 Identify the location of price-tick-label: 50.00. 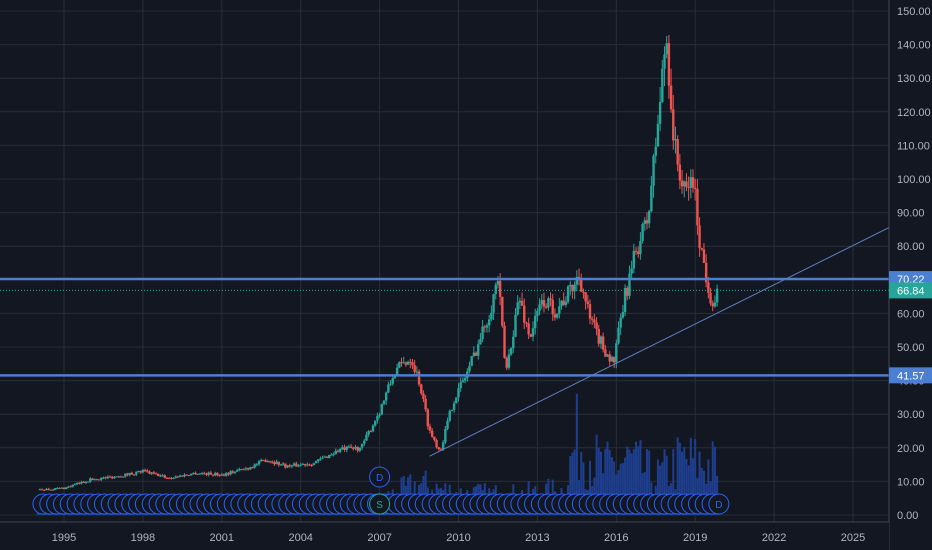
(911, 348).